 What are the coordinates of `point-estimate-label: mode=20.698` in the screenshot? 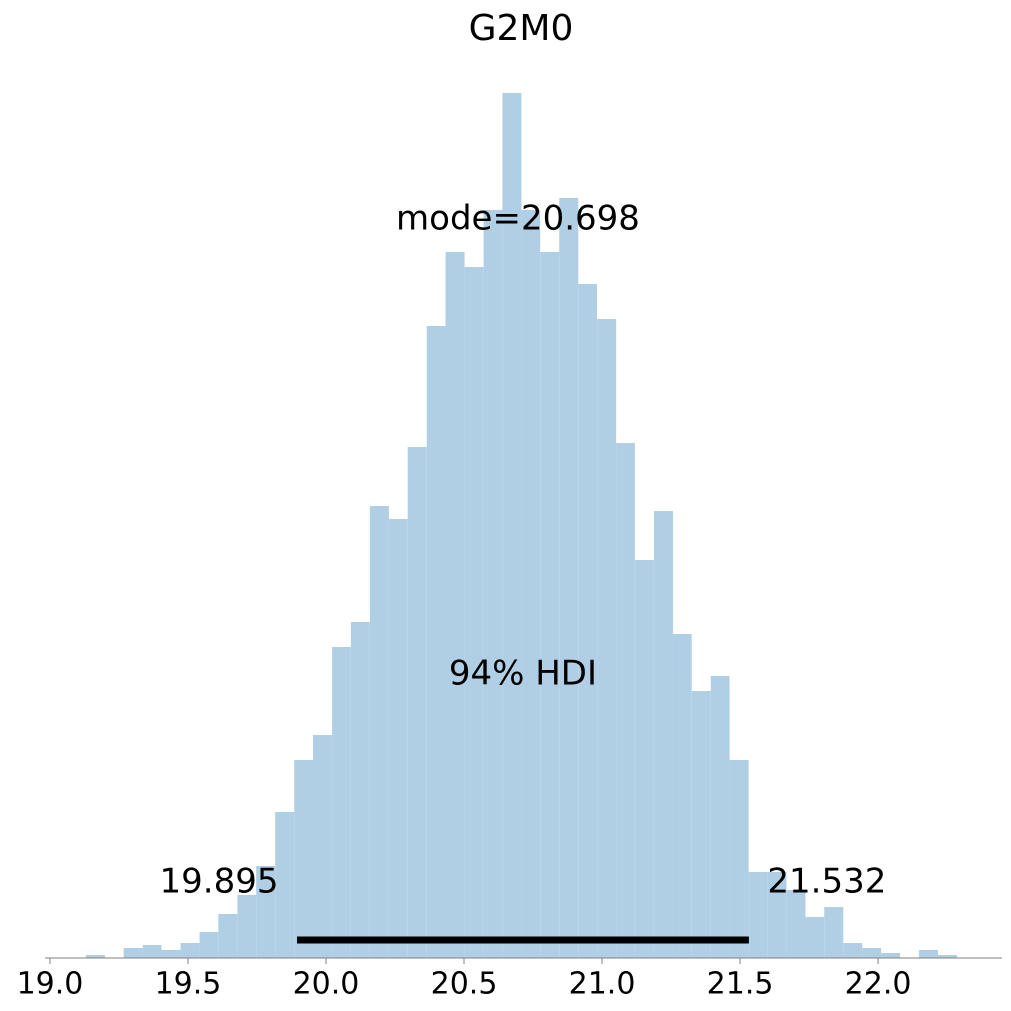 It's located at (518, 219).